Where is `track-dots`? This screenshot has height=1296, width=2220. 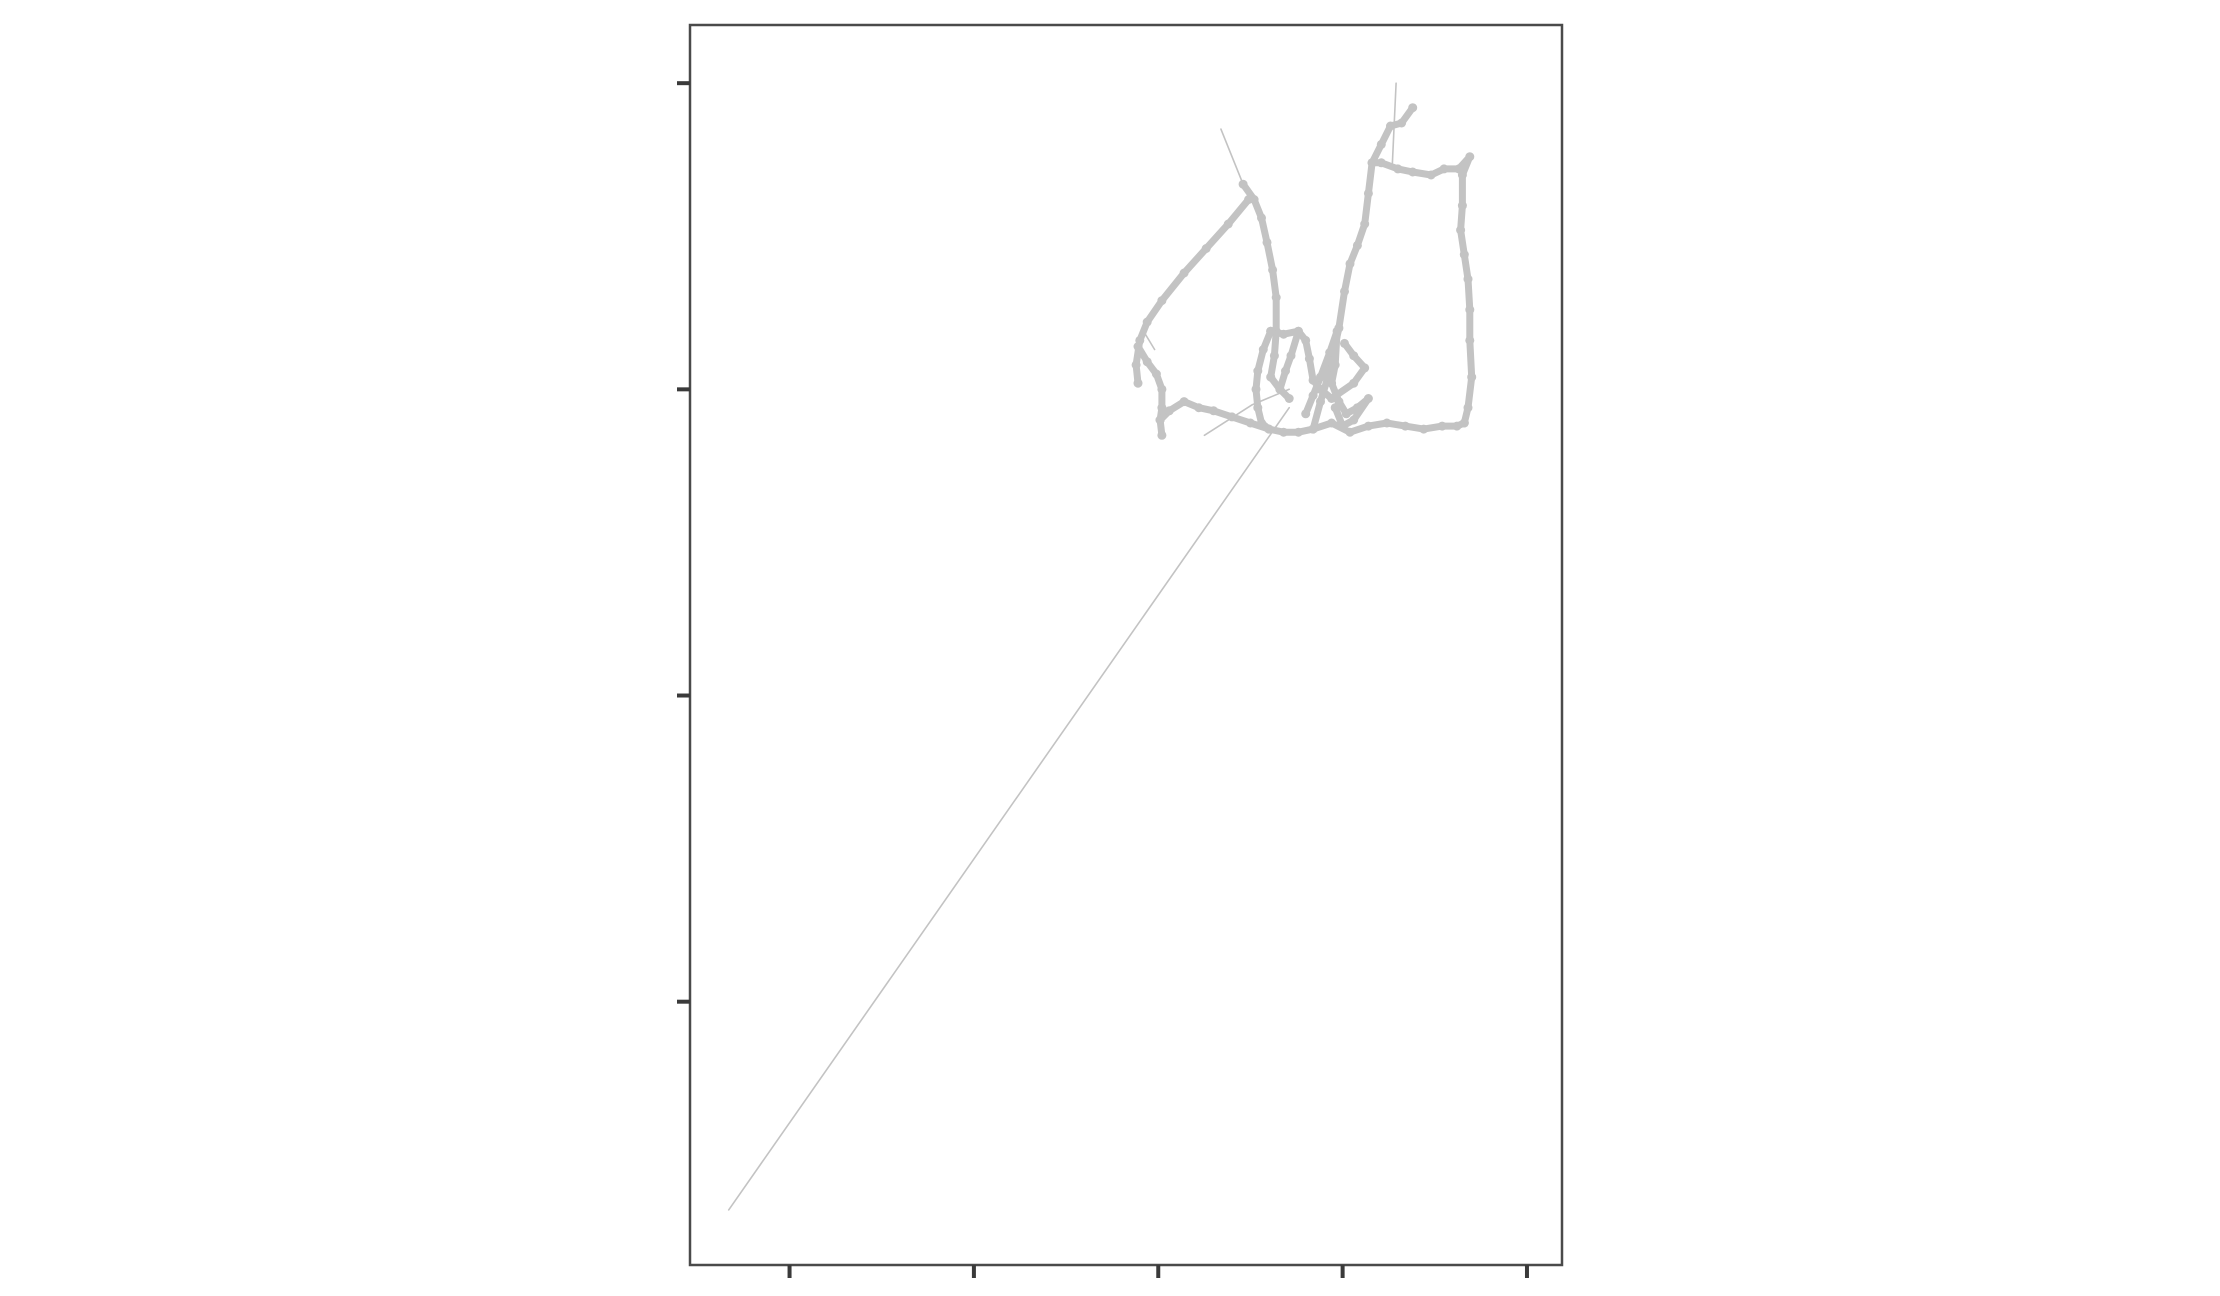 track-dots is located at coordinates (1304, 271).